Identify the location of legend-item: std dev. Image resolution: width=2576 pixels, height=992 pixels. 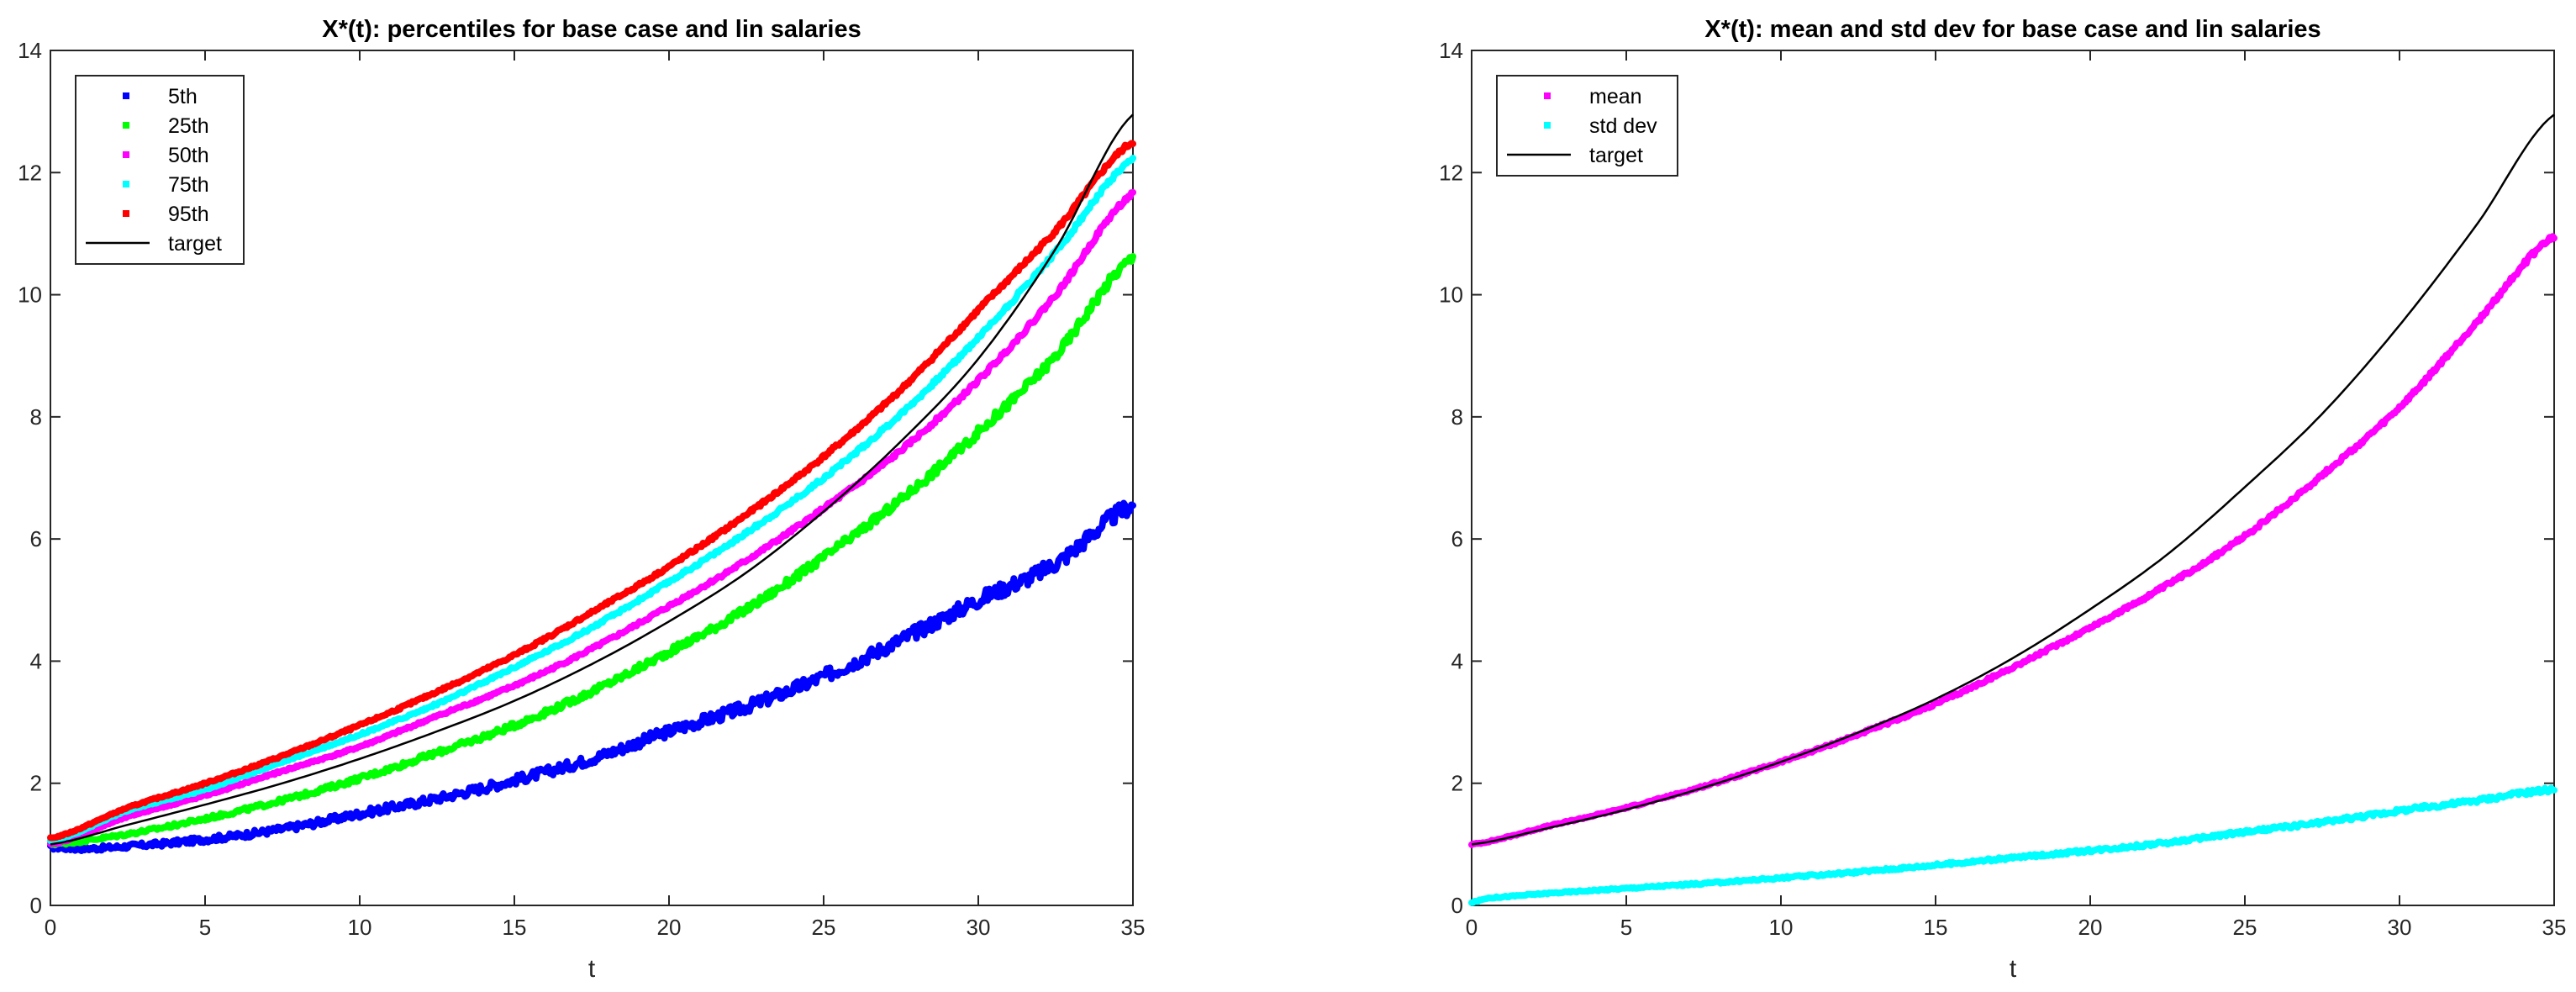
(1600, 126).